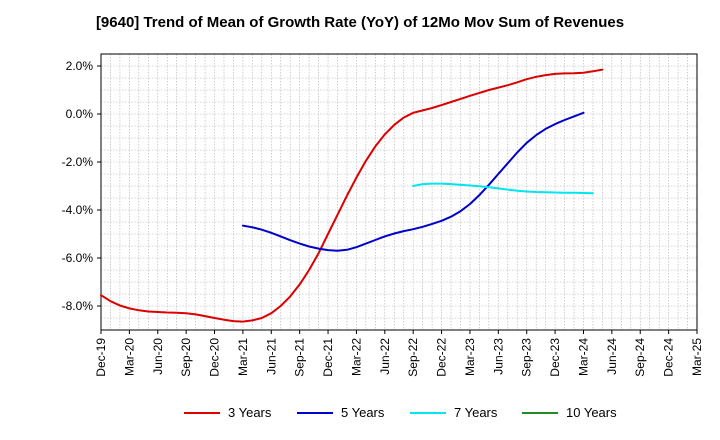  What do you see at coordinates (80, 114) in the screenshot?
I see `y-tick-label: 0.0%` at bounding box center [80, 114].